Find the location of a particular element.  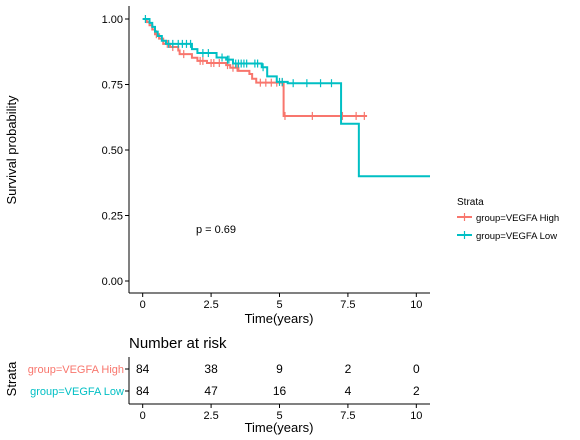

p-value-annotation: p = 0.69 is located at coordinates (216, 230).